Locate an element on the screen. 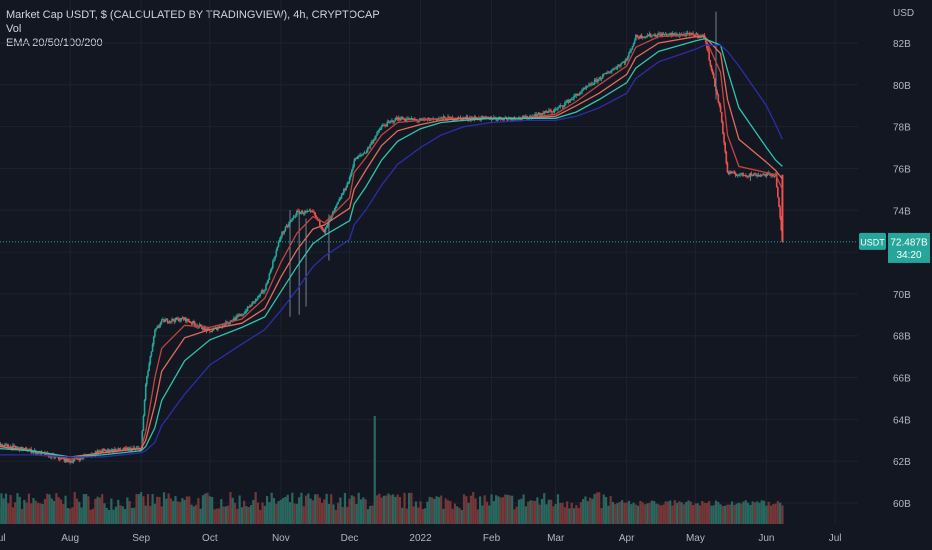  time-tick-label: Dec is located at coordinates (350, 538).